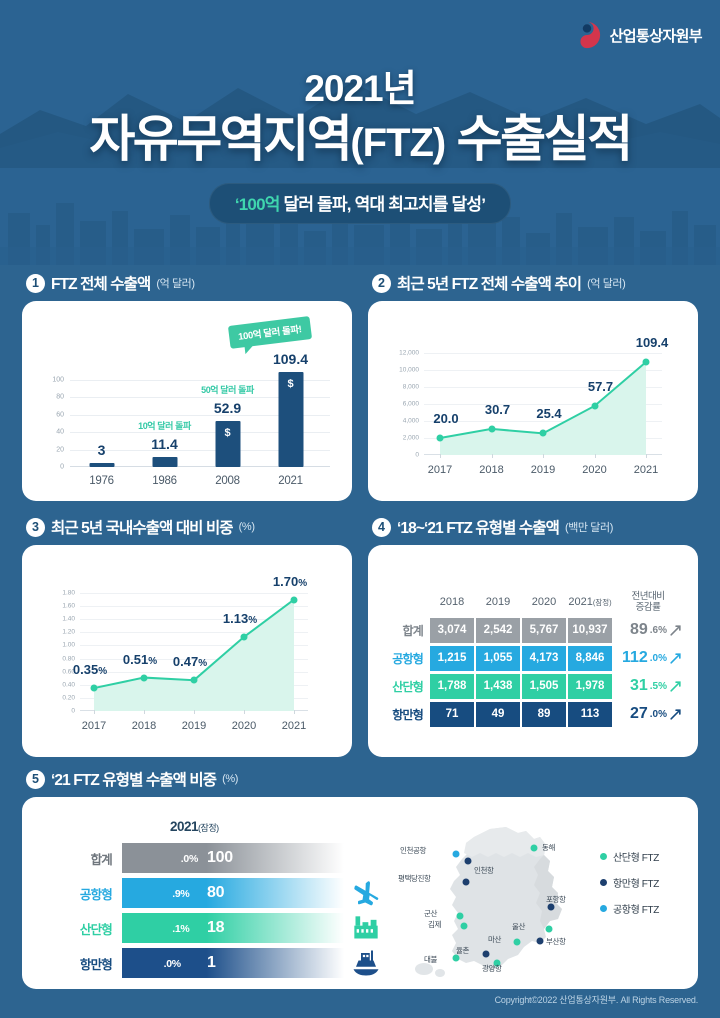  Describe the element at coordinates (543, 714) in the screenshot. I see `table-cell: 89` at that location.